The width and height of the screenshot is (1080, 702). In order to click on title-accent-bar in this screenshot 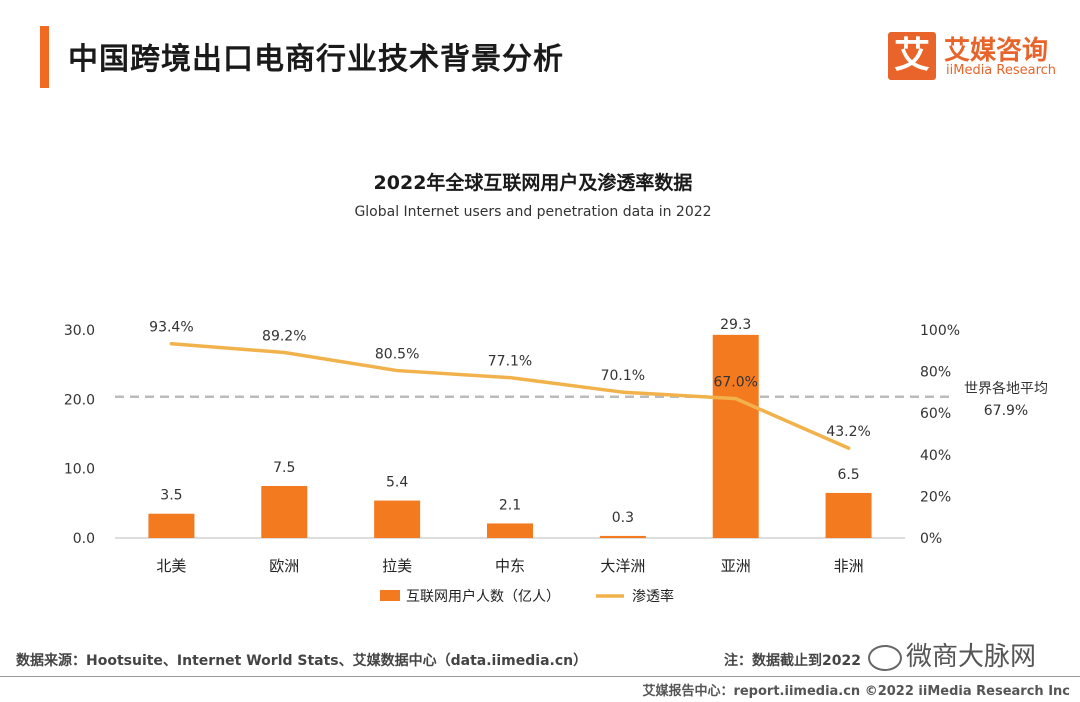, I will do `click(44, 57)`.